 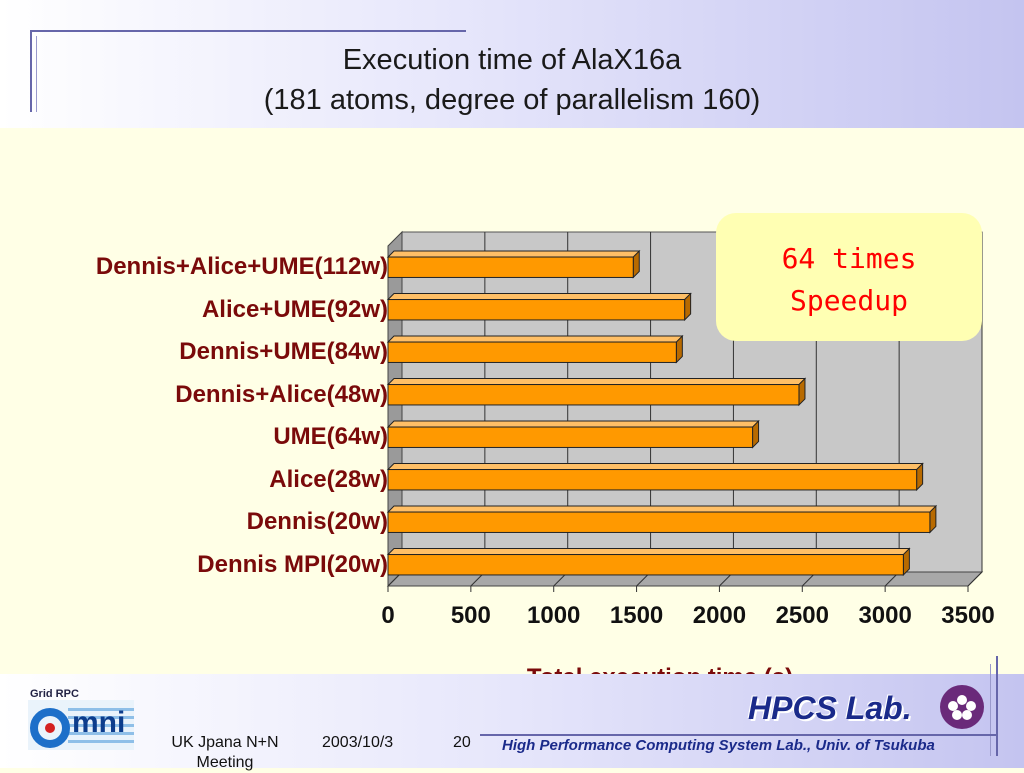 What do you see at coordinates (802, 615) in the screenshot?
I see `x-tick-label: 2500` at bounding box center [802, 615].